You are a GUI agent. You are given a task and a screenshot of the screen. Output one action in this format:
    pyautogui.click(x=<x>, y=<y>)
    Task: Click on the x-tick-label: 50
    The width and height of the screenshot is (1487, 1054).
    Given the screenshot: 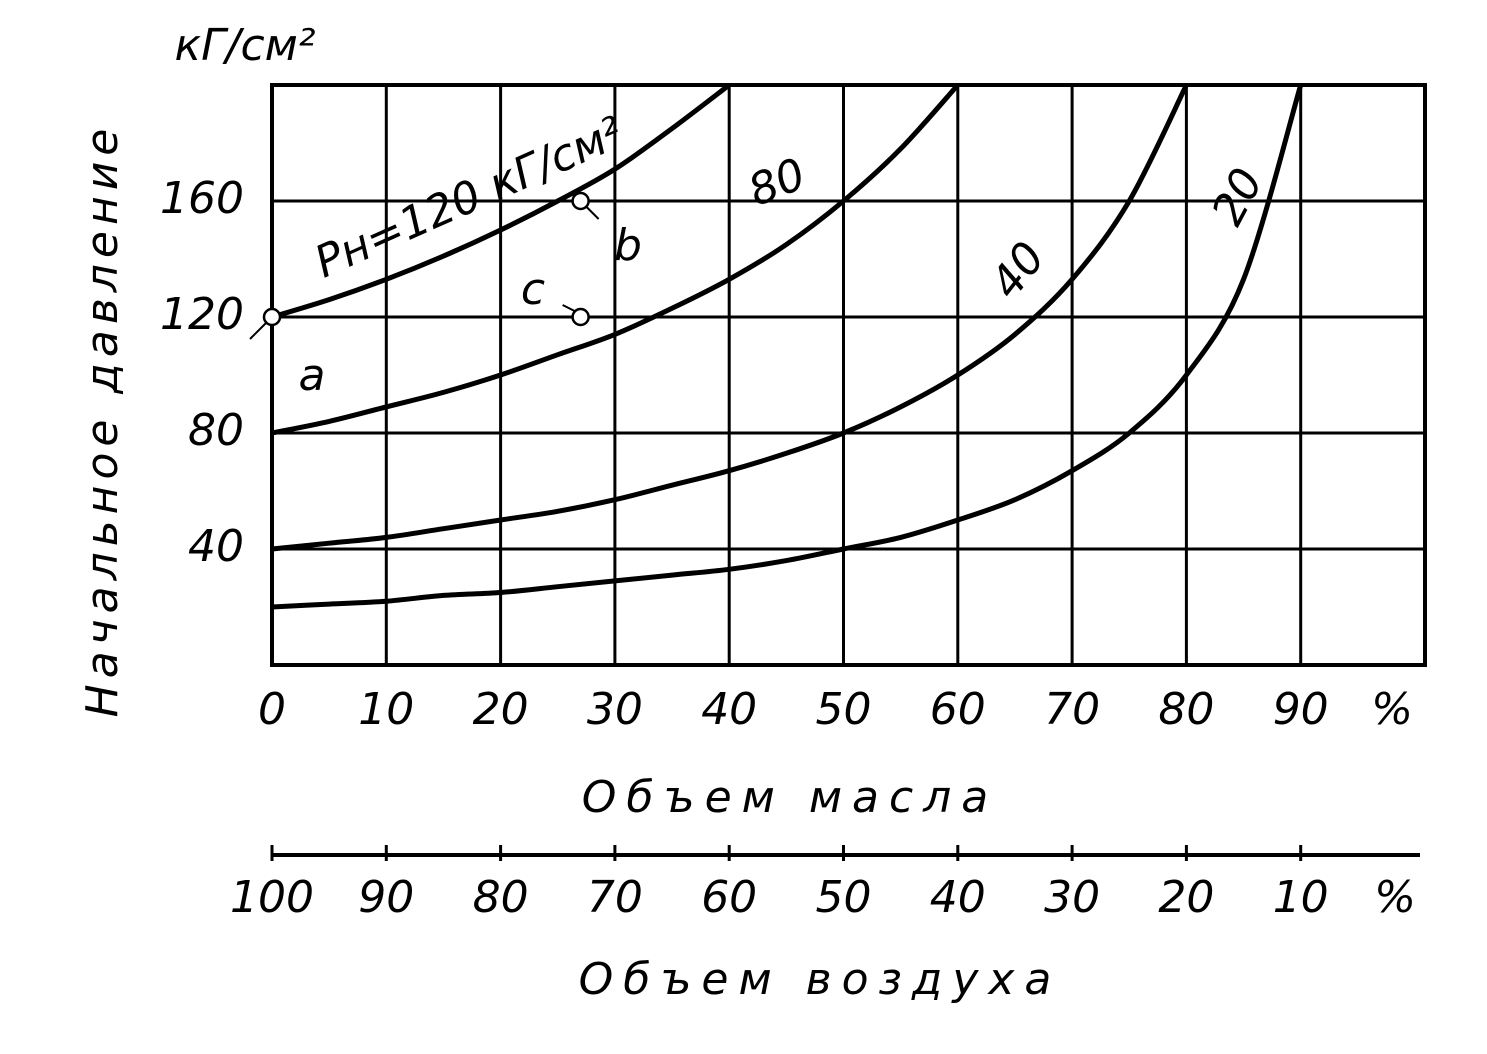 What is the action you would take?
    pyautogui.click(x=844, y=709)
    